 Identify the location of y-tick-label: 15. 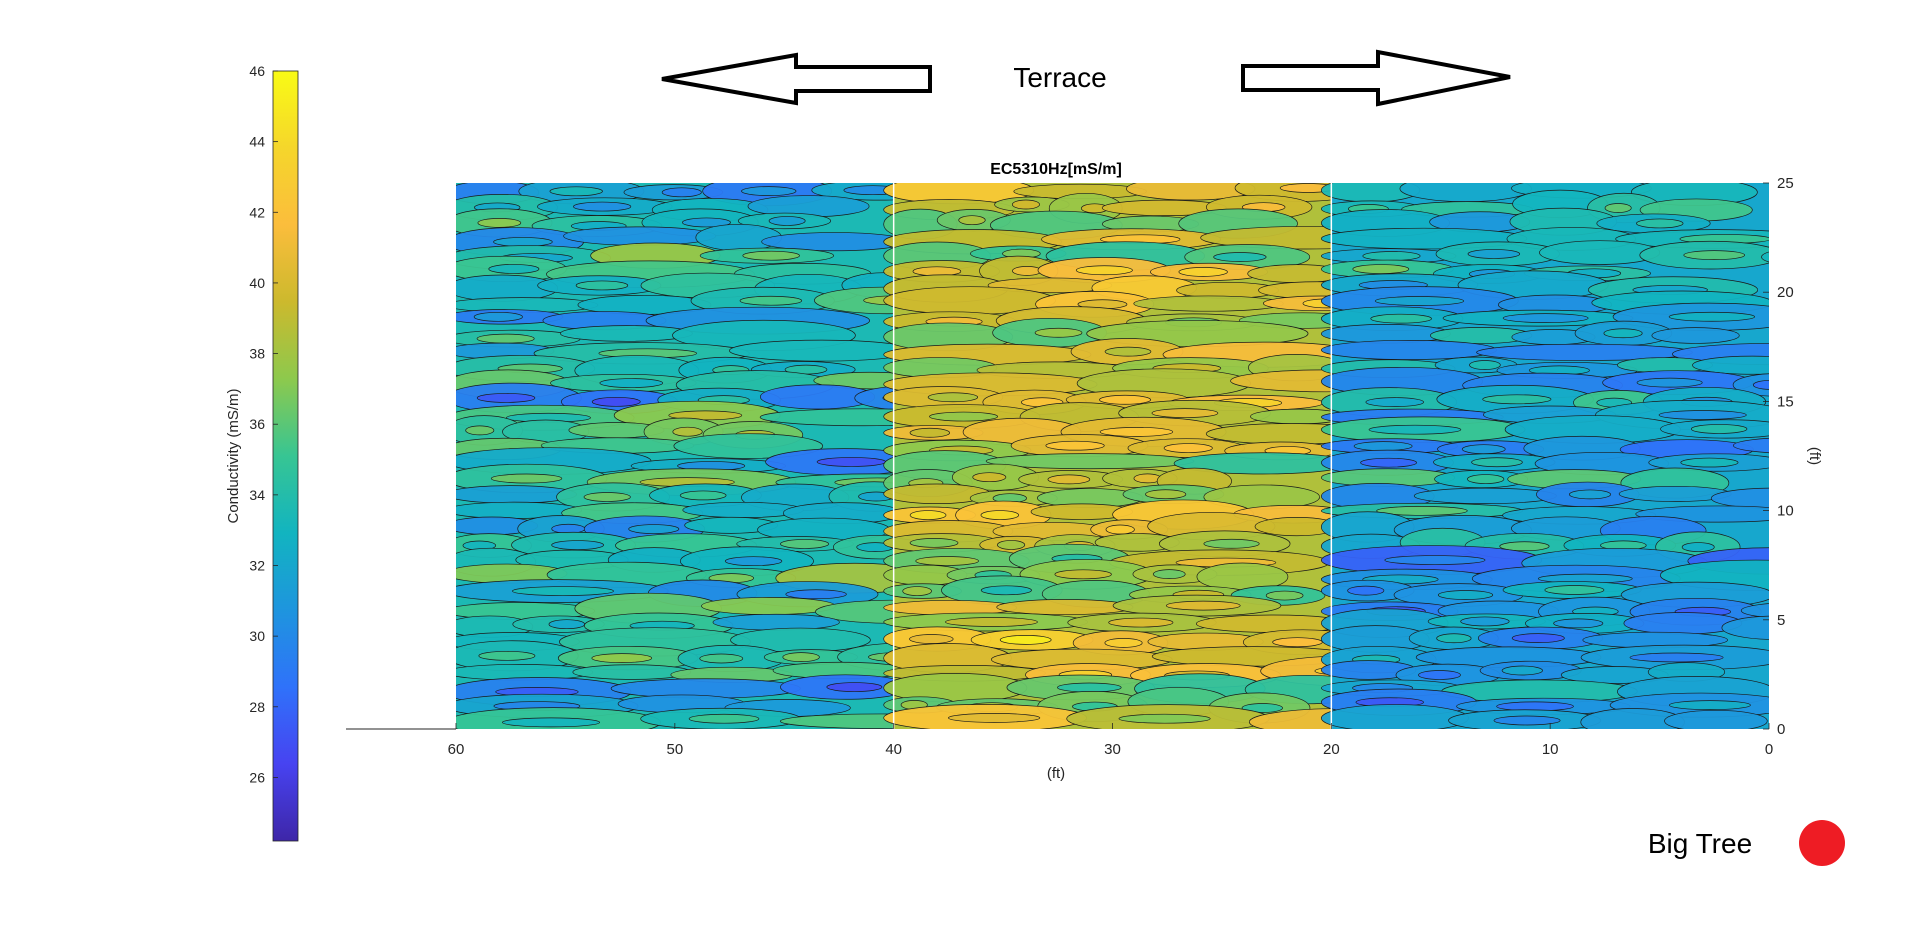
(1785, 401).